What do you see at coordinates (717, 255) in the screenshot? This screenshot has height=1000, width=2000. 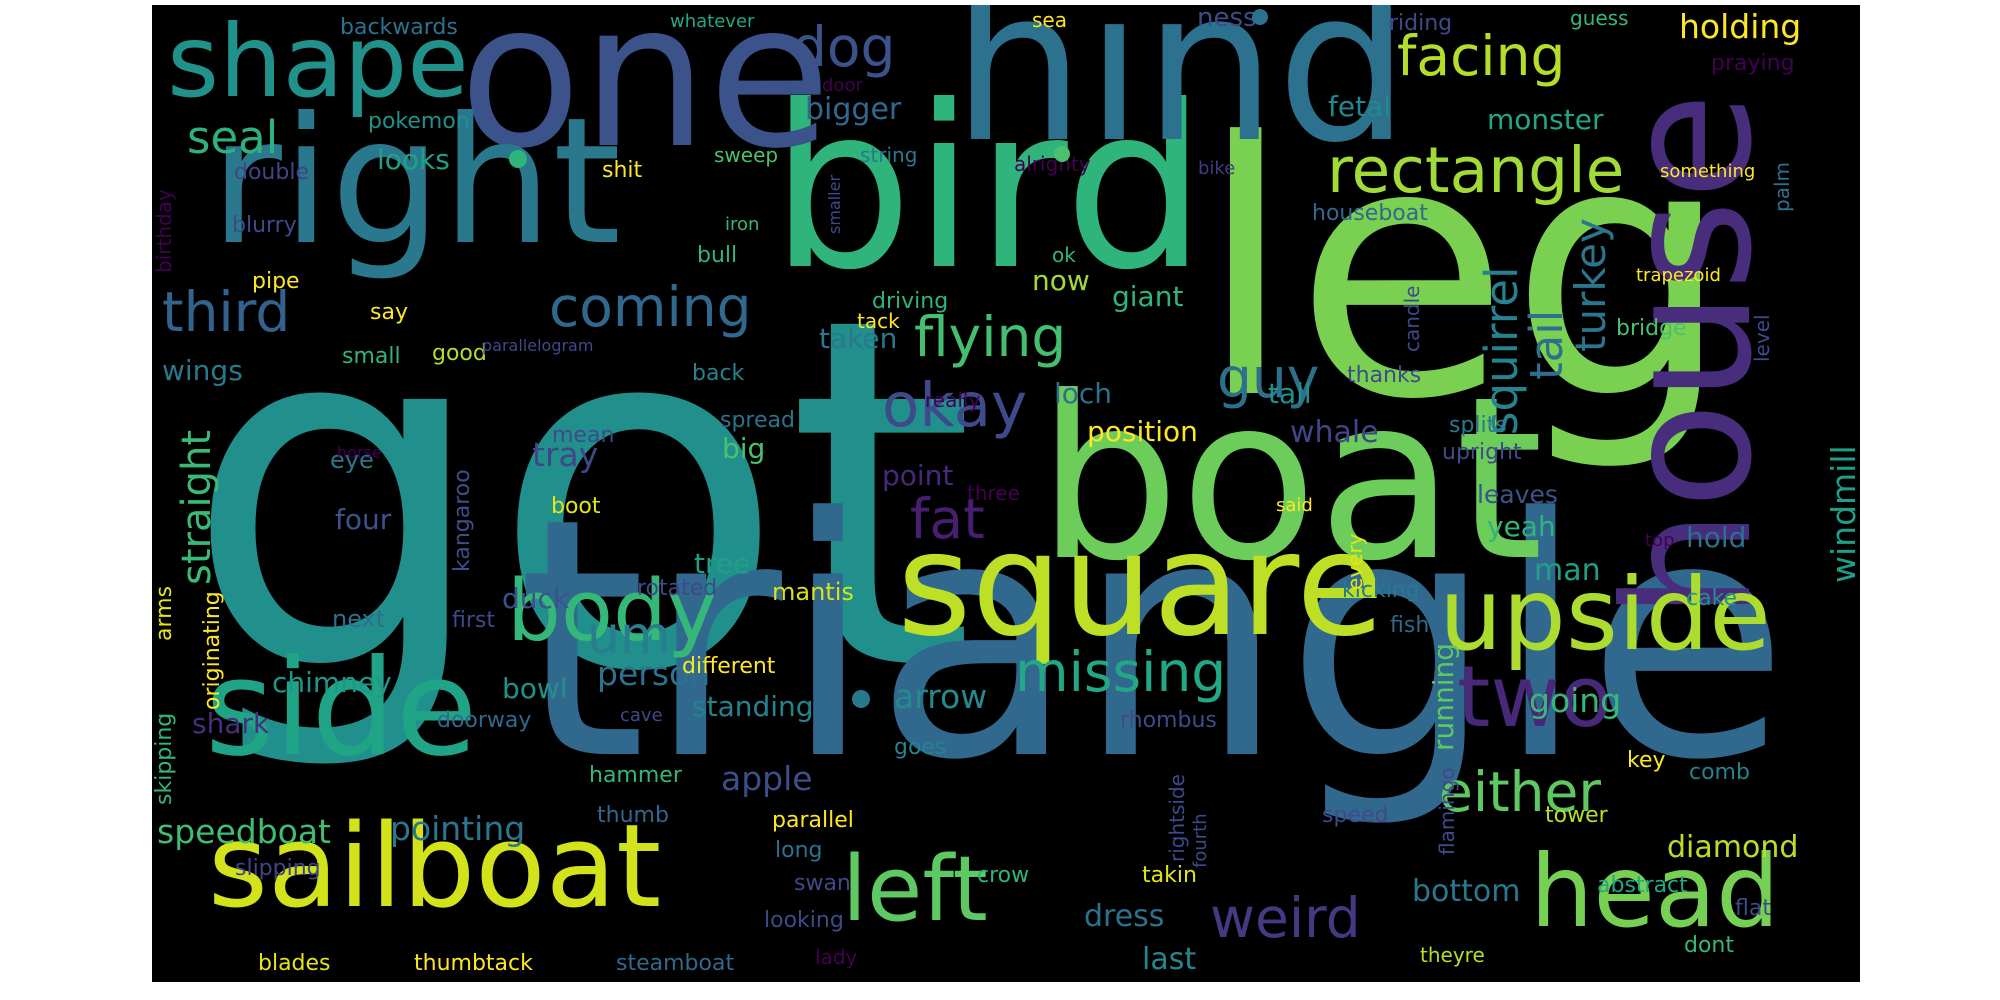 I see `word-bull: bull` at bounding box center [717, 255].